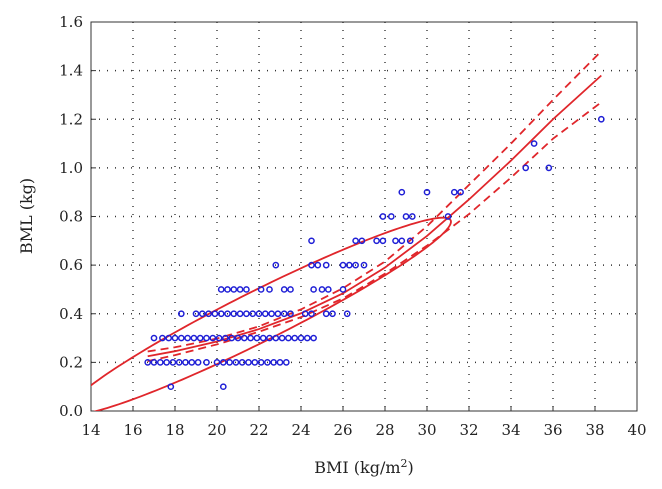 The height and width of the screenshot is (489, 662). Describe the element at coordinates (174, 430) in the screenshot. I see `x-tick-label: 18` at that location.